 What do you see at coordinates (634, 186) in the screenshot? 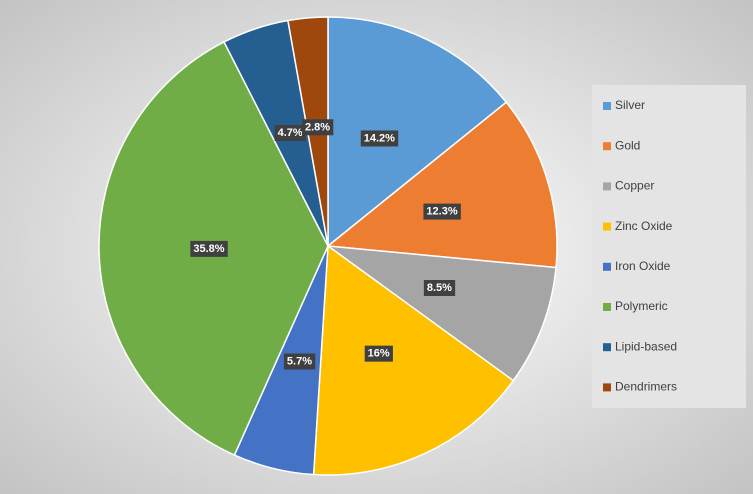
I see `legend-label: Copper` at bounding box center [634, 186].